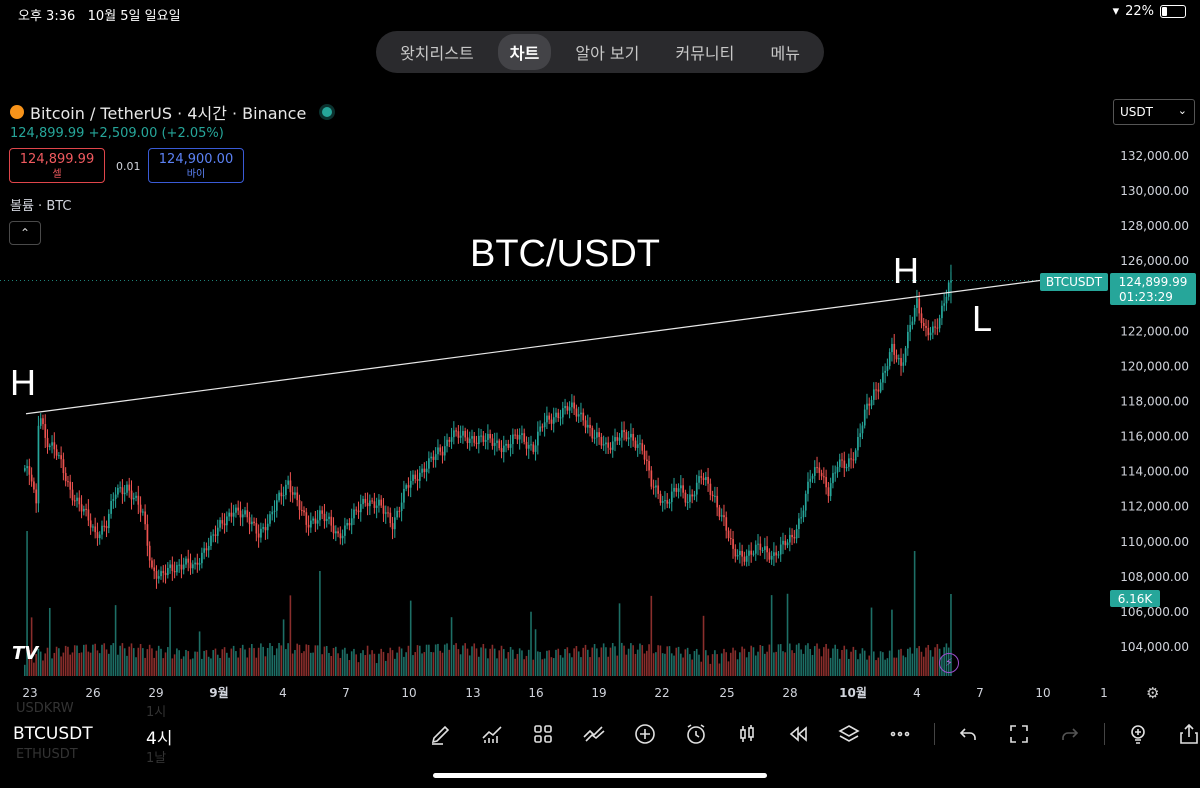 The image size is (1200, 788). Describe the element at coordinates (607, 53) in the screenshot. I see `tab-explore: 알아 보기` at that location.